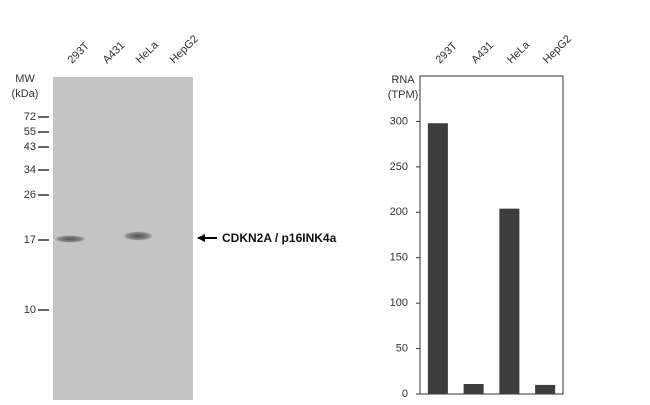  Describe the element at coordinates (279, 238) in the screenshot. I see `annotation: CDKN2A / p16INK4a` at that location.